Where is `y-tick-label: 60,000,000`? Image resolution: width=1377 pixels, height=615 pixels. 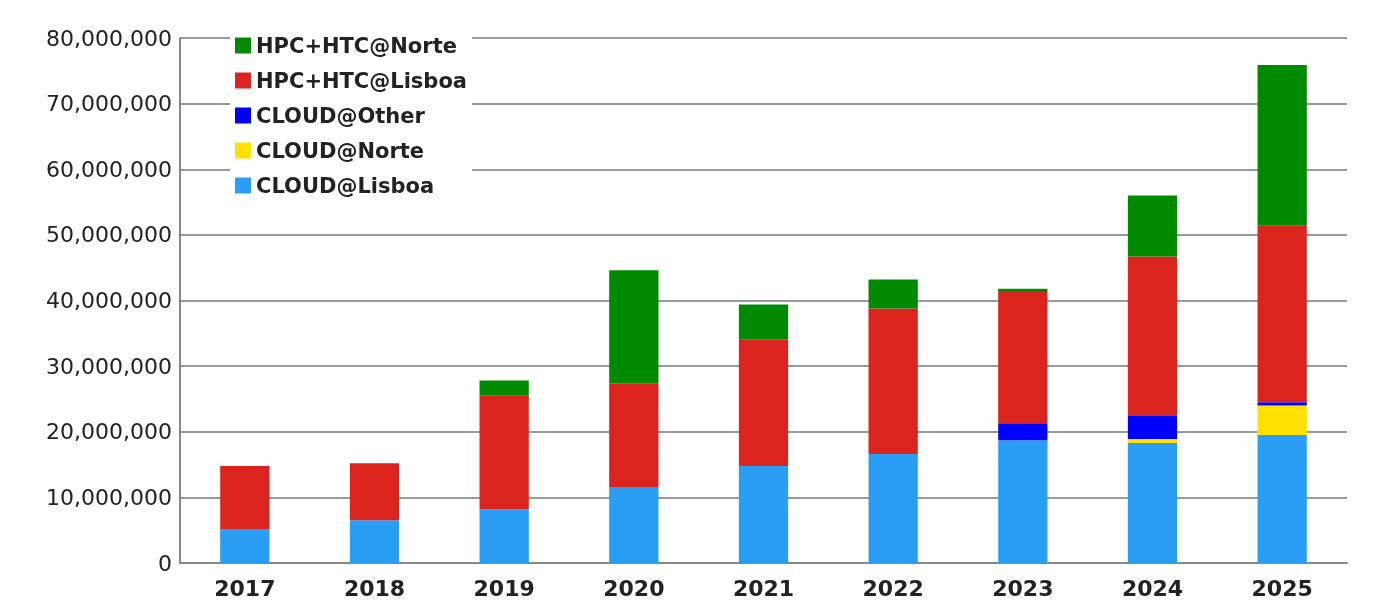
y-tick-label: 60,000,000 is located at coordinates (109, 169).